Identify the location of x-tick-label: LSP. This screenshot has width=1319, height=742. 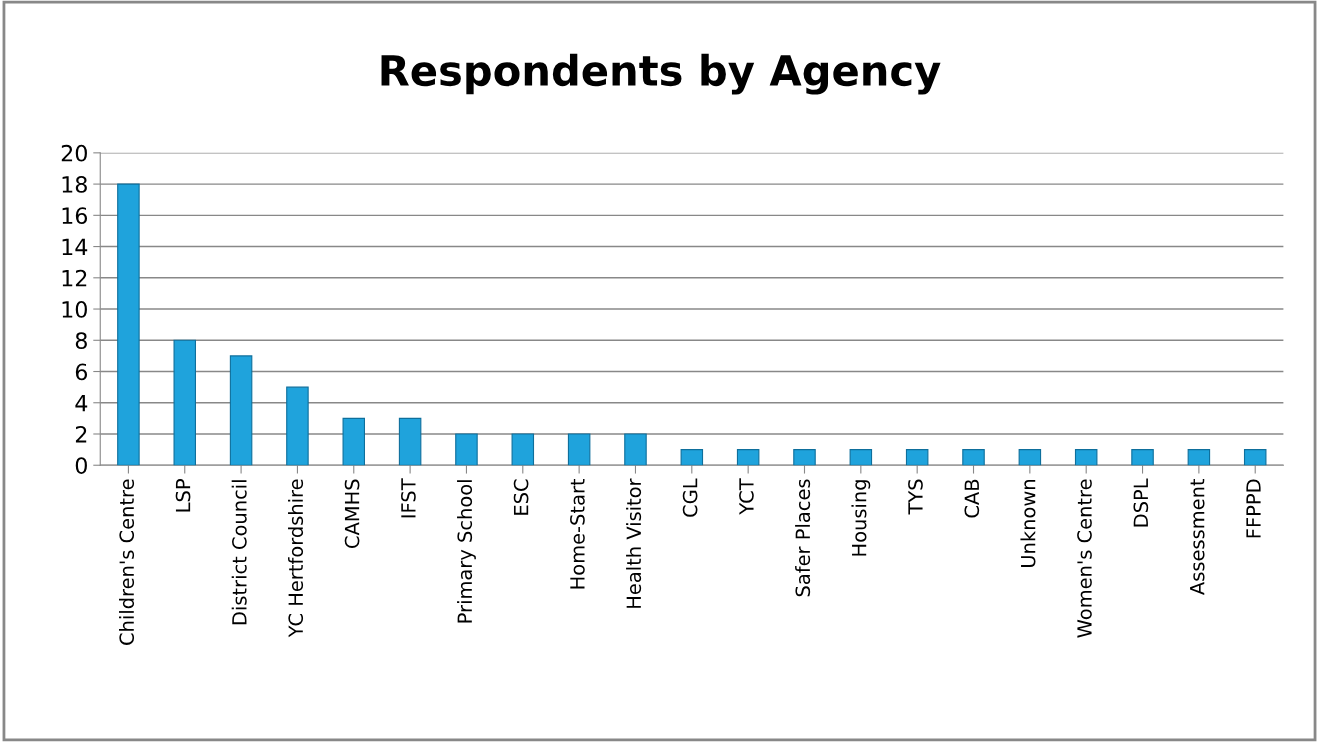
(183, 495).